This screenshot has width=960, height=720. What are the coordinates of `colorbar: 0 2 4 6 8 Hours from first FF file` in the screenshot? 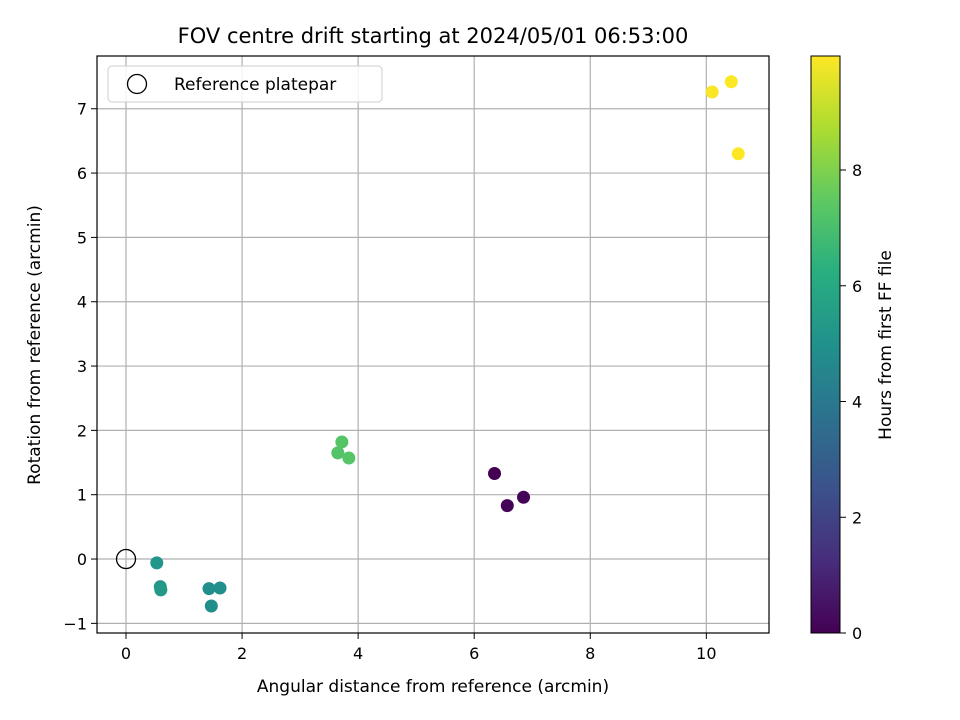 It's located at (853, 349).